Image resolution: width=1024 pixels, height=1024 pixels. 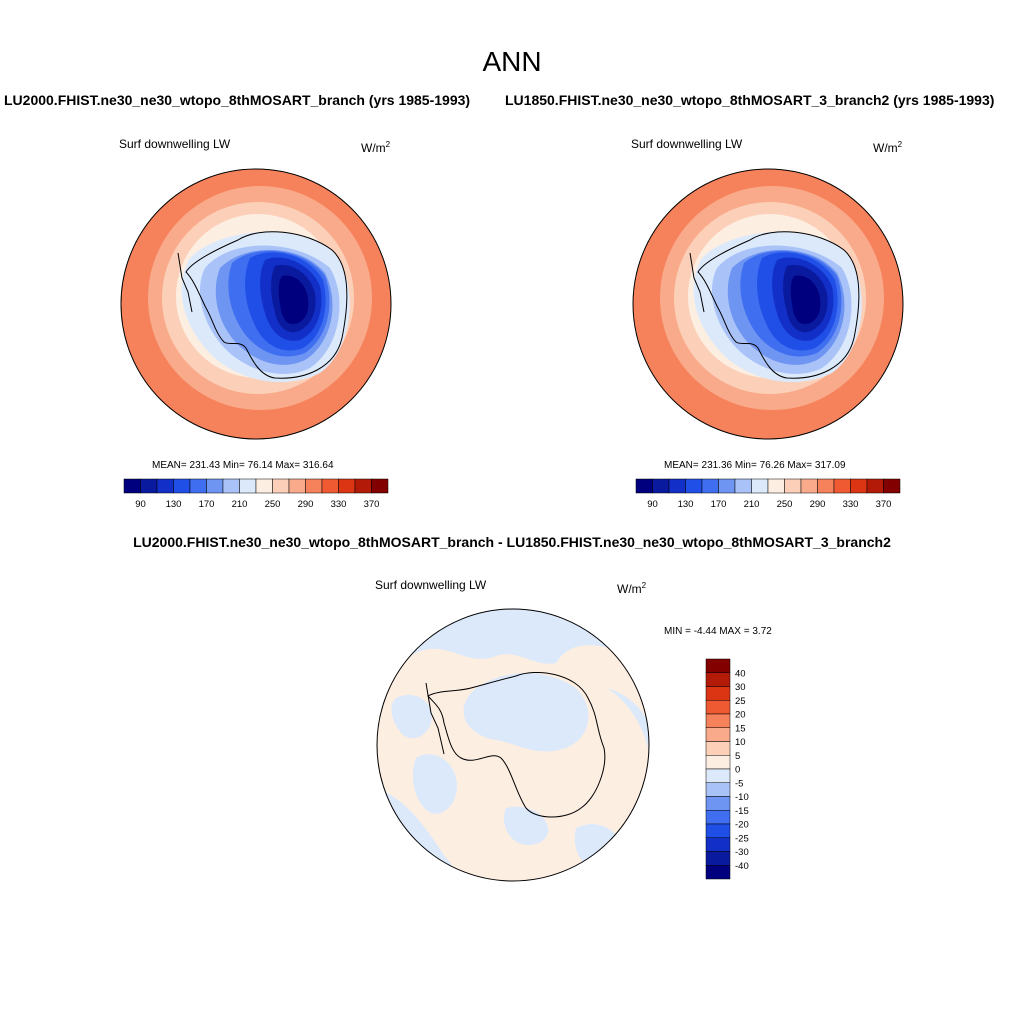 What do you see at coordinates (740, 728) in the screenshot?
I see `colorbar-tick-label: 15` at bounding box center [740, 728].